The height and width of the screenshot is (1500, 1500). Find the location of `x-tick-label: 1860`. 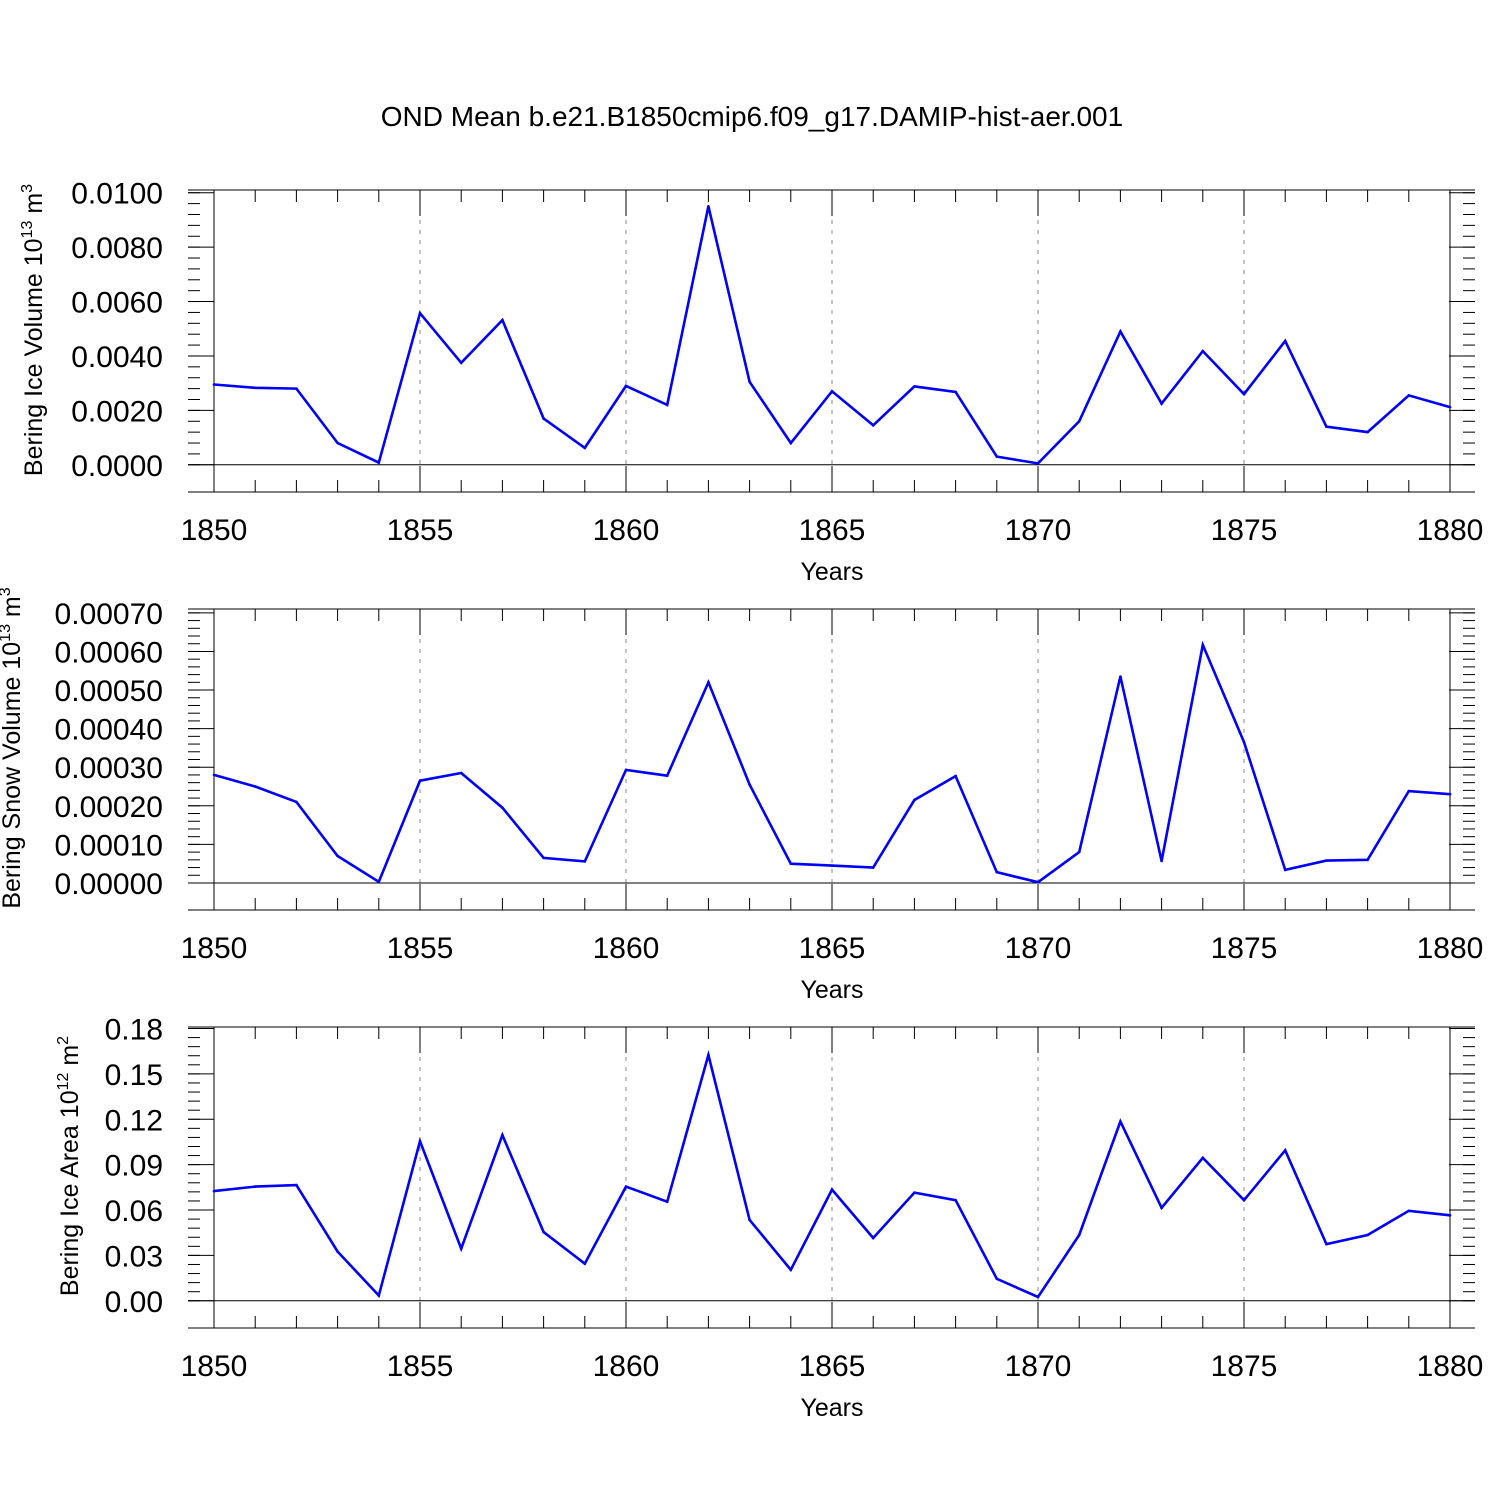

x-tick-label: 1860 is located at coordinates (626, 948).